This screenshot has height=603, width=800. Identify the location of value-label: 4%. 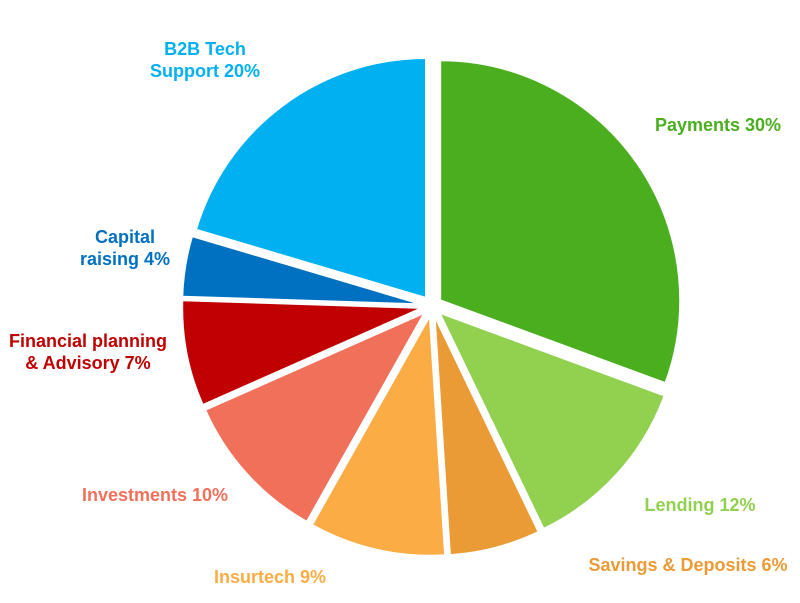
(157, 259).